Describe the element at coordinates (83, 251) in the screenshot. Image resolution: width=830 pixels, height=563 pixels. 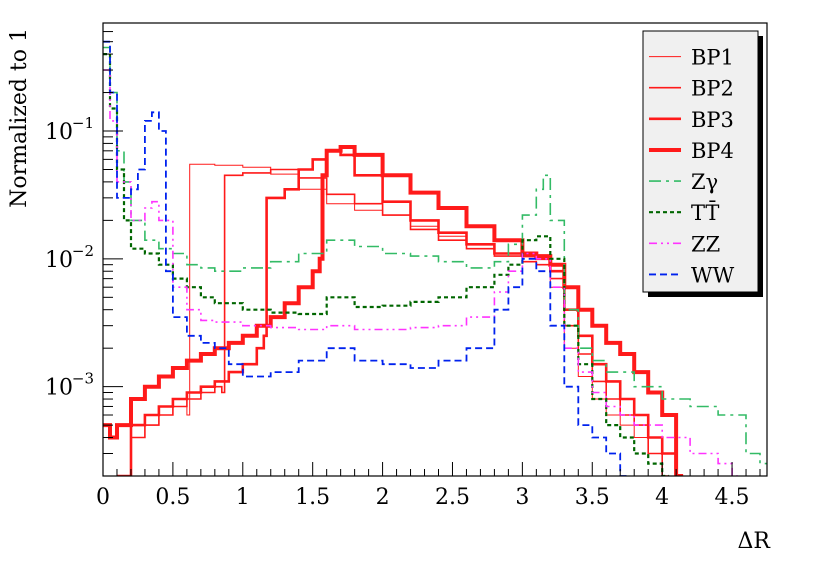
I see `y-tick-exponent: −2` at that location.